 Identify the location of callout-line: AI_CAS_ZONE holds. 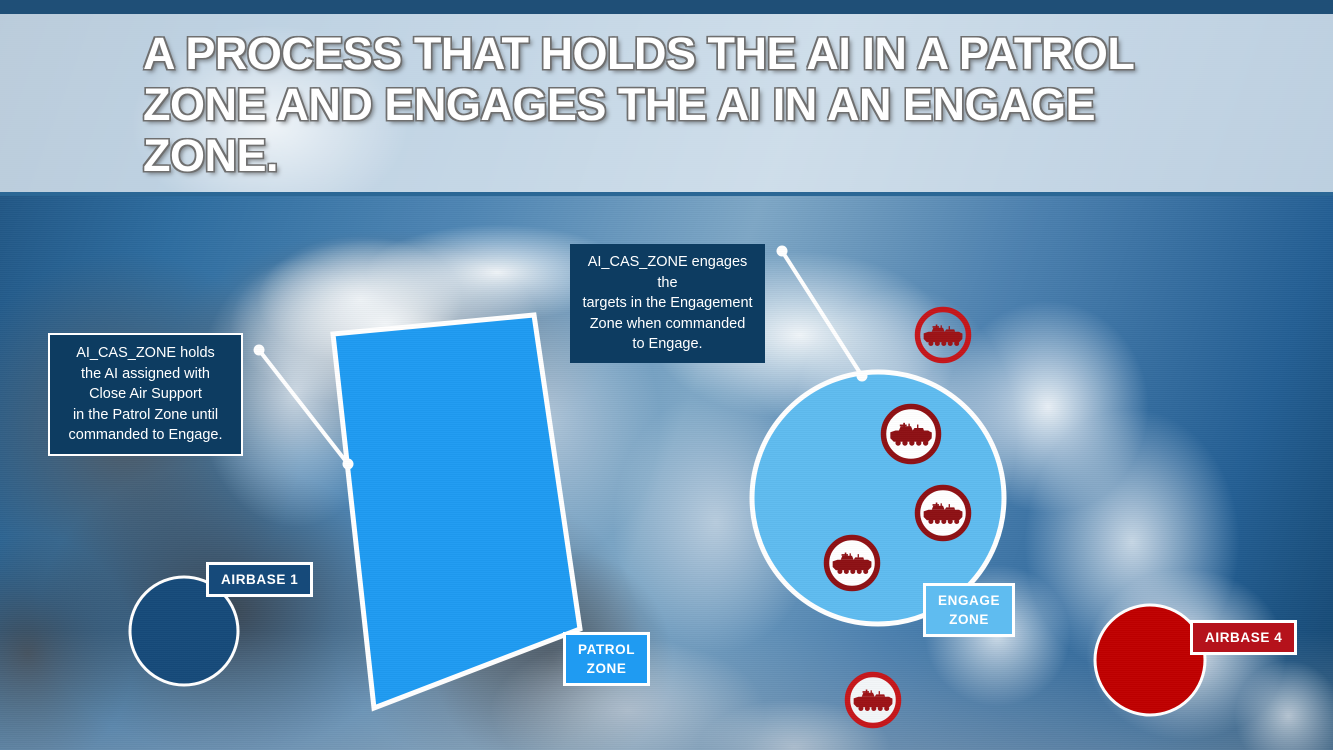
(145, 353).